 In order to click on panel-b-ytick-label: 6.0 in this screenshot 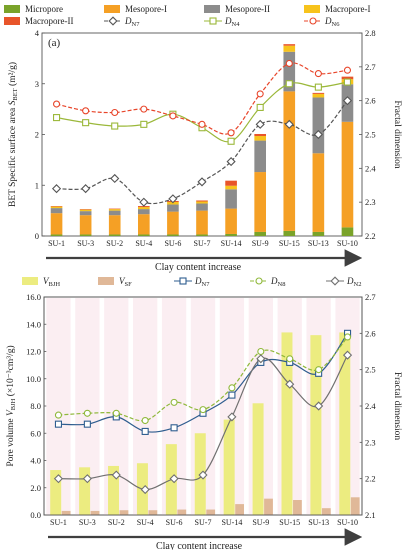, I will do `click(35, 433)`.